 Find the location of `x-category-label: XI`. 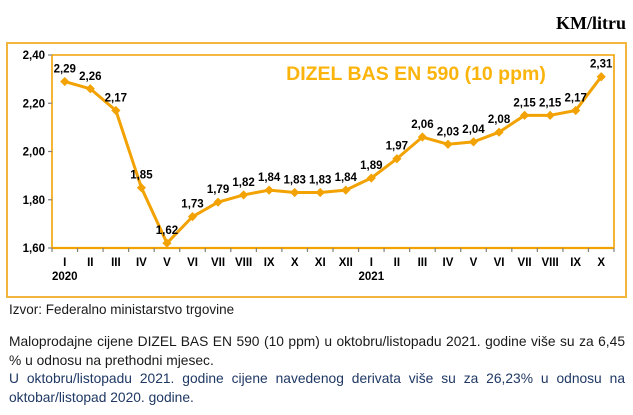

x-category-label: XI is located at coordinates (320, 263).